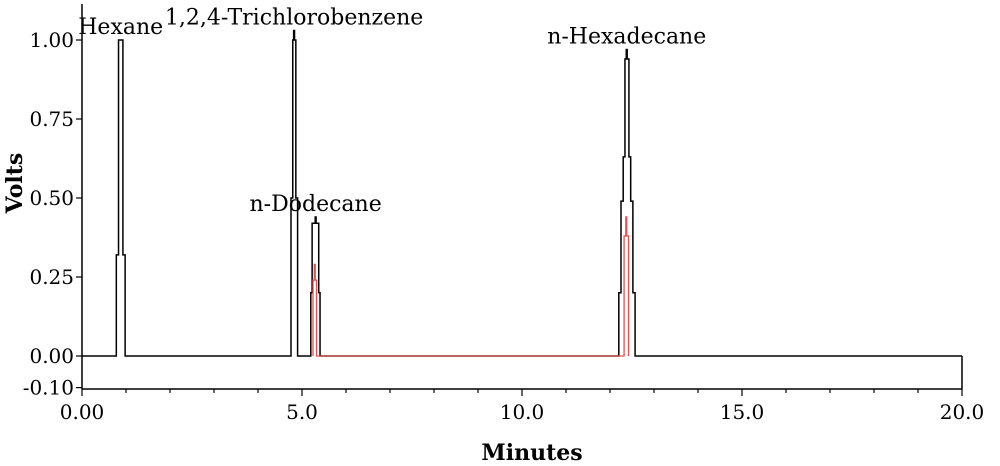  I want to click on x-tick-label: 0.00, so click(82, 412).